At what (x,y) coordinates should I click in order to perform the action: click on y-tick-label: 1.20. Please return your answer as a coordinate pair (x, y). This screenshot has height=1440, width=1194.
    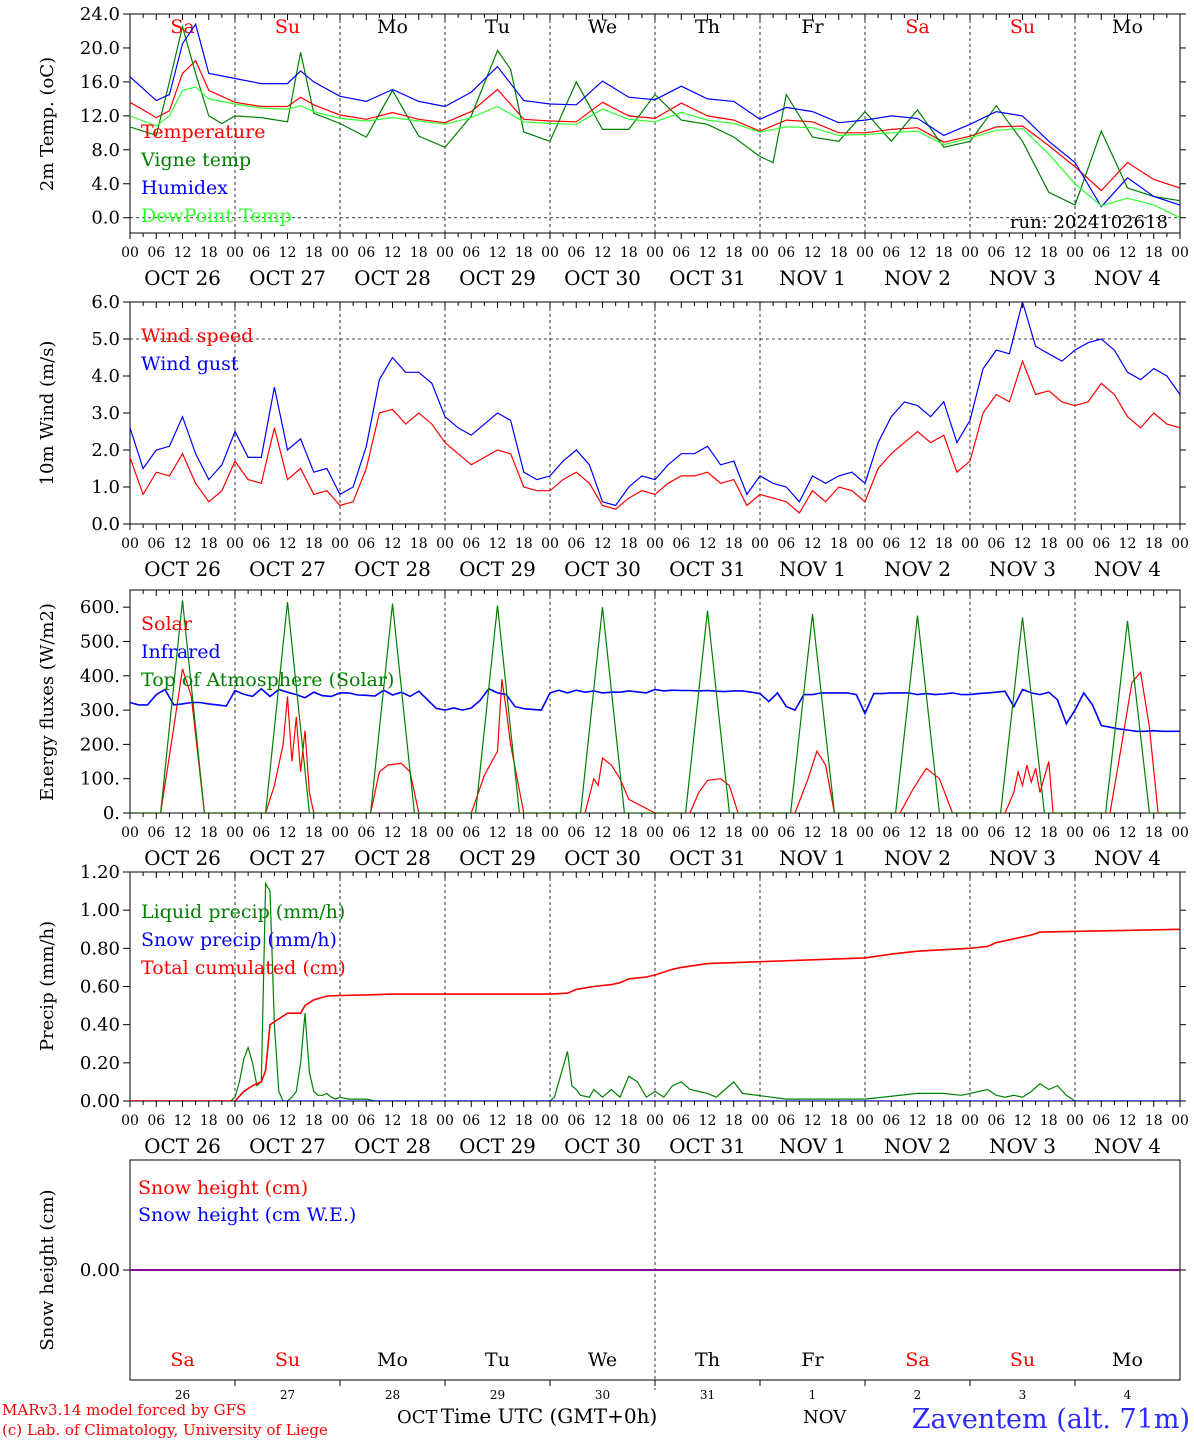
    Looking at the image, I should click on (100, 872).